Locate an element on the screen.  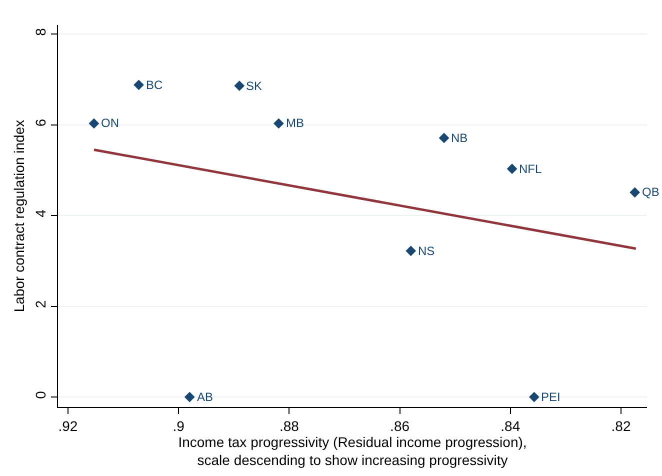
annotation: QB is located at coordinates (651, 192).